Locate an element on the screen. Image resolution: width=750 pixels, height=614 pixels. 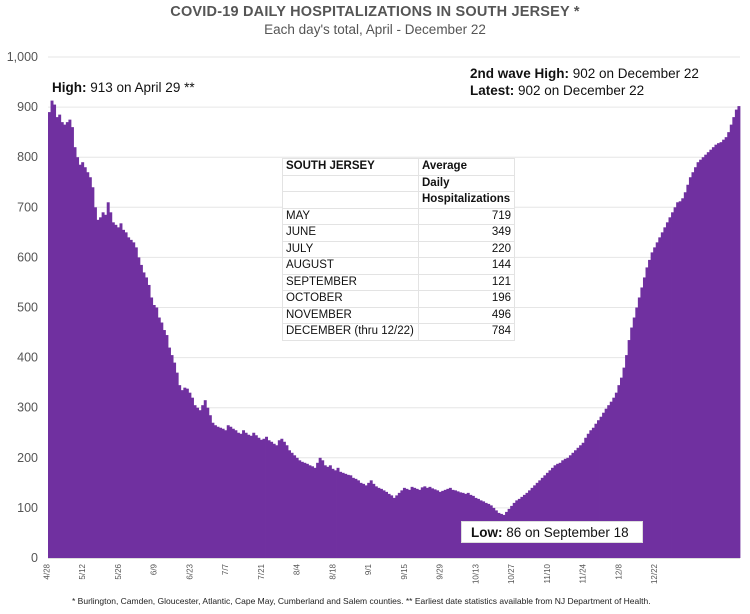
table-header-region: SOUTH JERSEY is located at coordinates (350, 167).